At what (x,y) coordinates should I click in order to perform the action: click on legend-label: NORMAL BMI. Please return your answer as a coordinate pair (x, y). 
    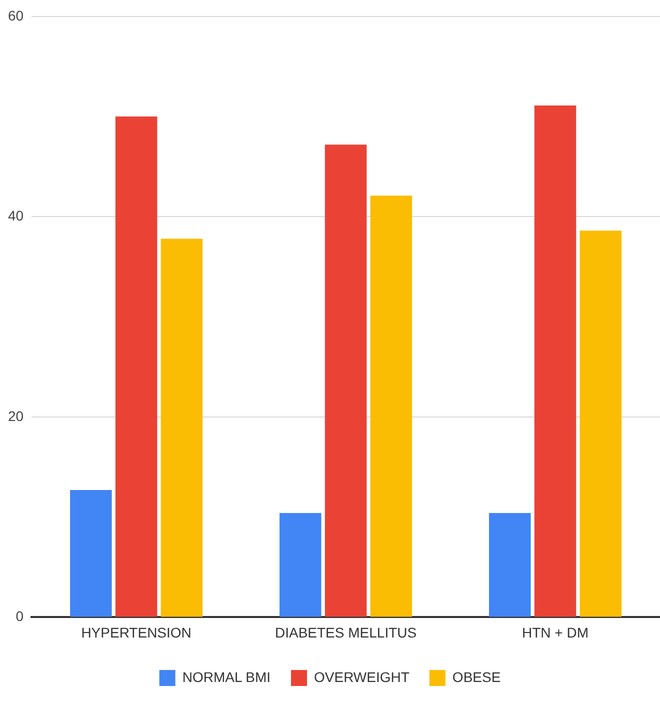
    Looking at the image, I should click on (226, 676).